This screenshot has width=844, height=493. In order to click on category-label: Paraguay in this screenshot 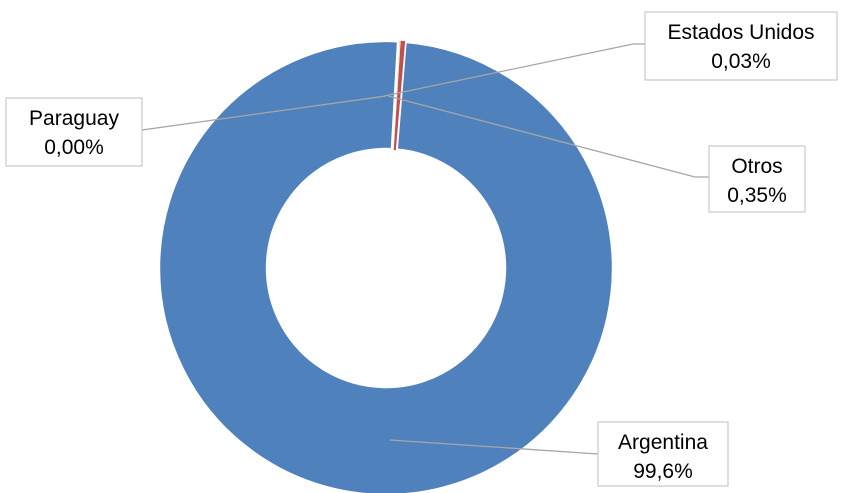, I will do `click(74, 118)`.